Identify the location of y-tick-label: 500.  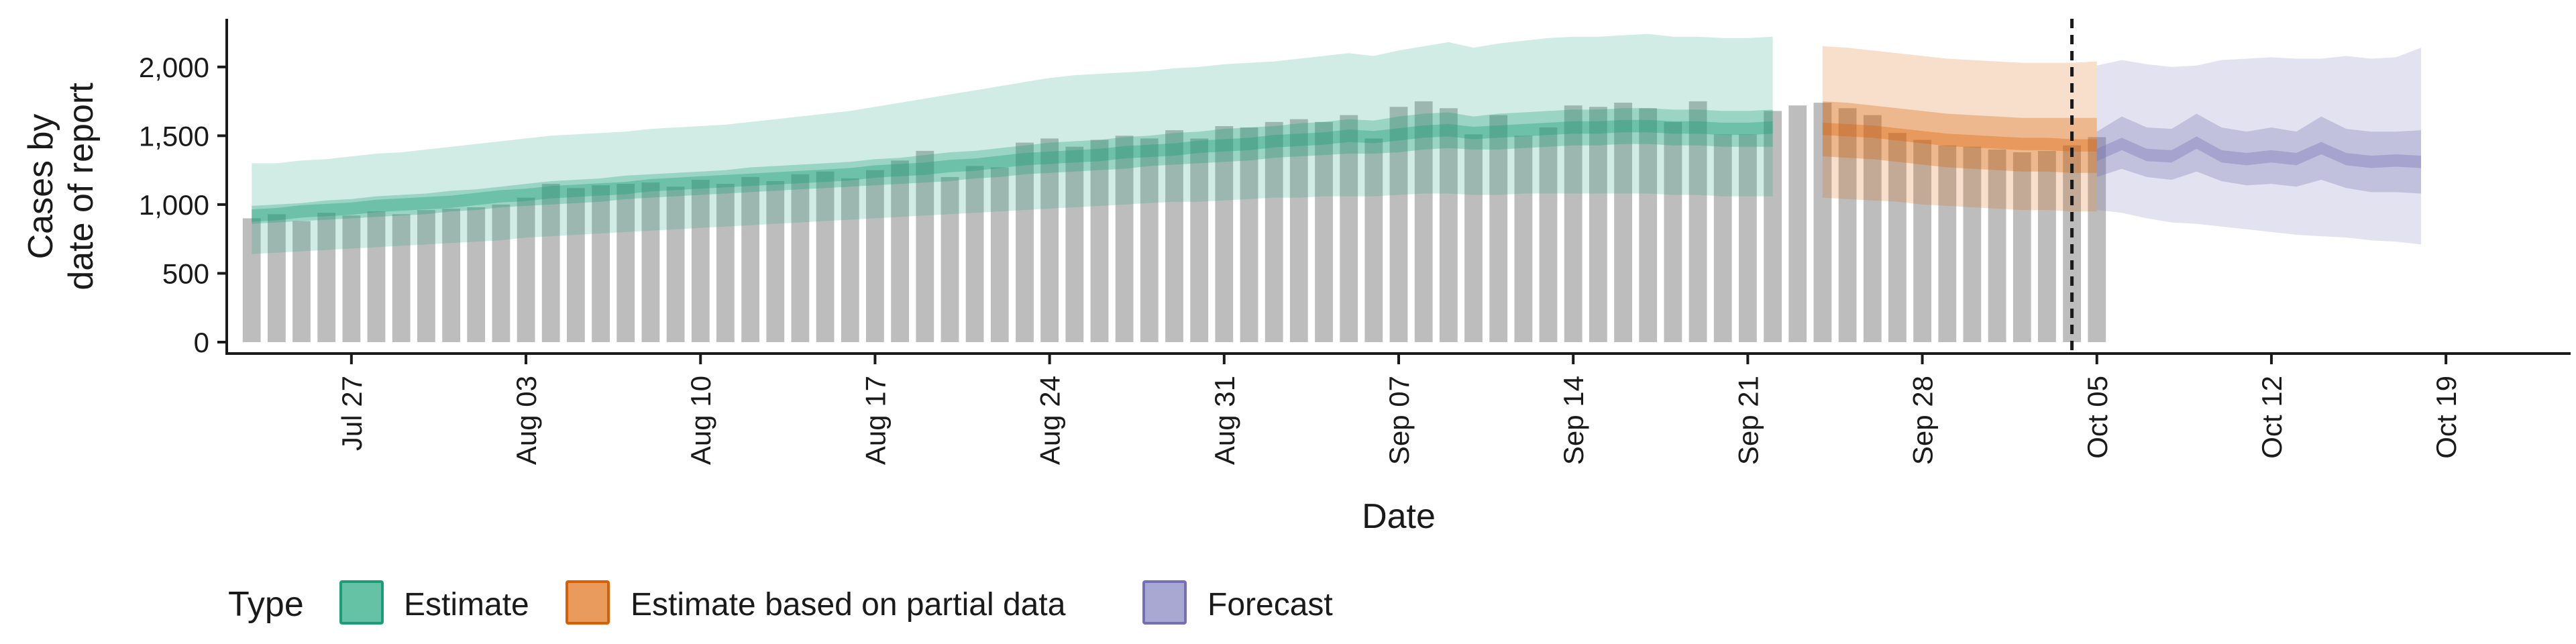
(185, 273).